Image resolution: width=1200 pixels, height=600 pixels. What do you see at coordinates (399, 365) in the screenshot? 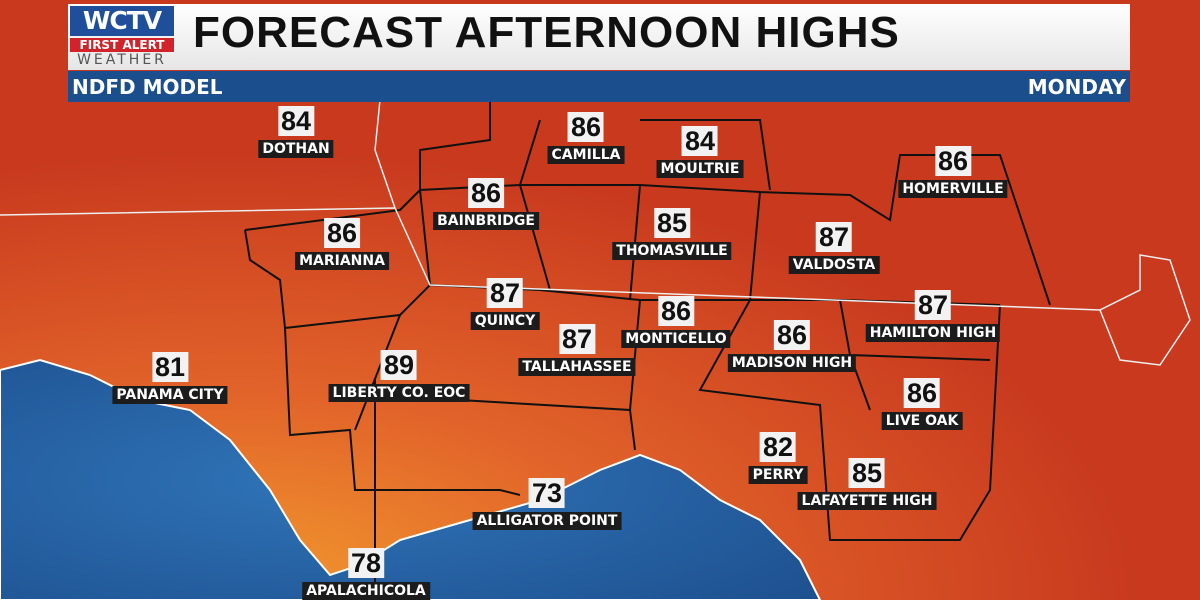
I see `high-temperature: 89` at bounding box center [399, 365].